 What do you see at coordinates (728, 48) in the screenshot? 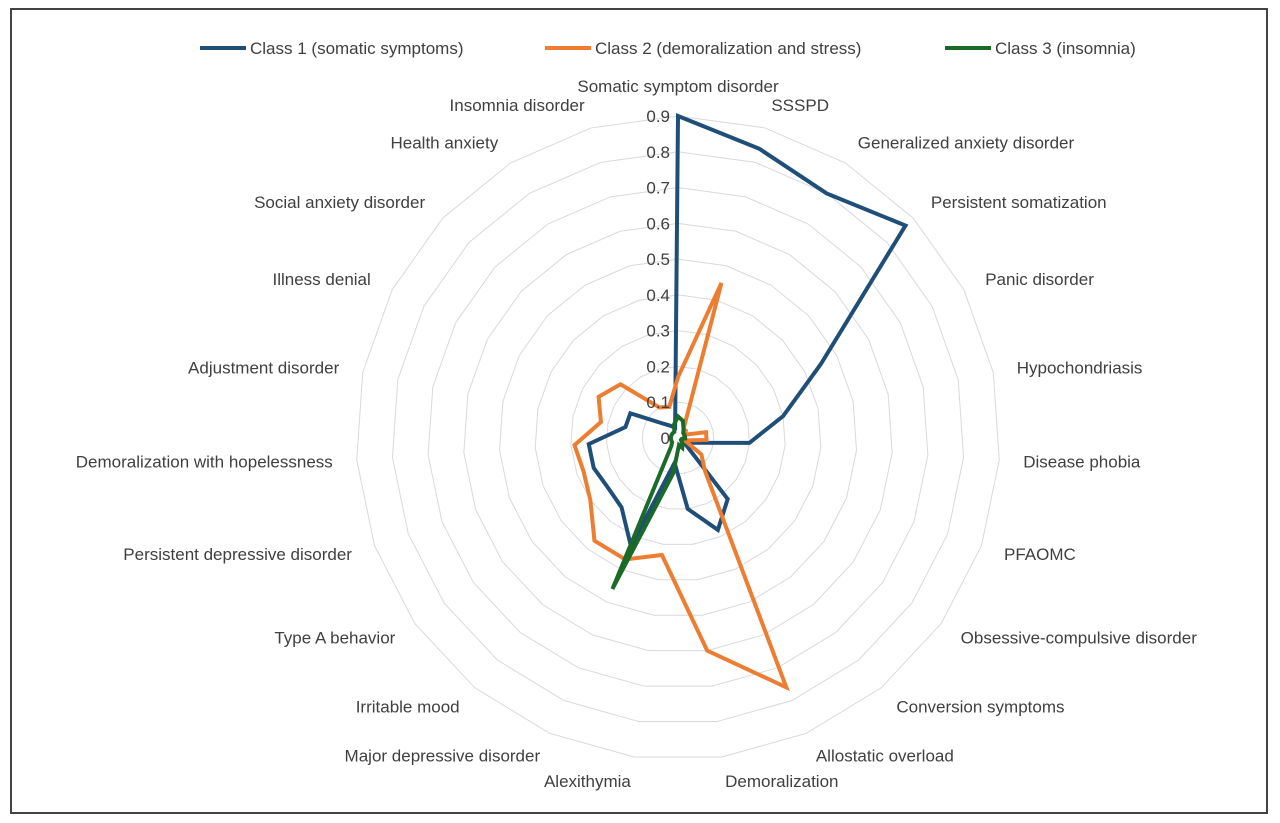
I see `legend-label-2: Class 2 (demoralization and stress)` at bounding box center [728, 48].